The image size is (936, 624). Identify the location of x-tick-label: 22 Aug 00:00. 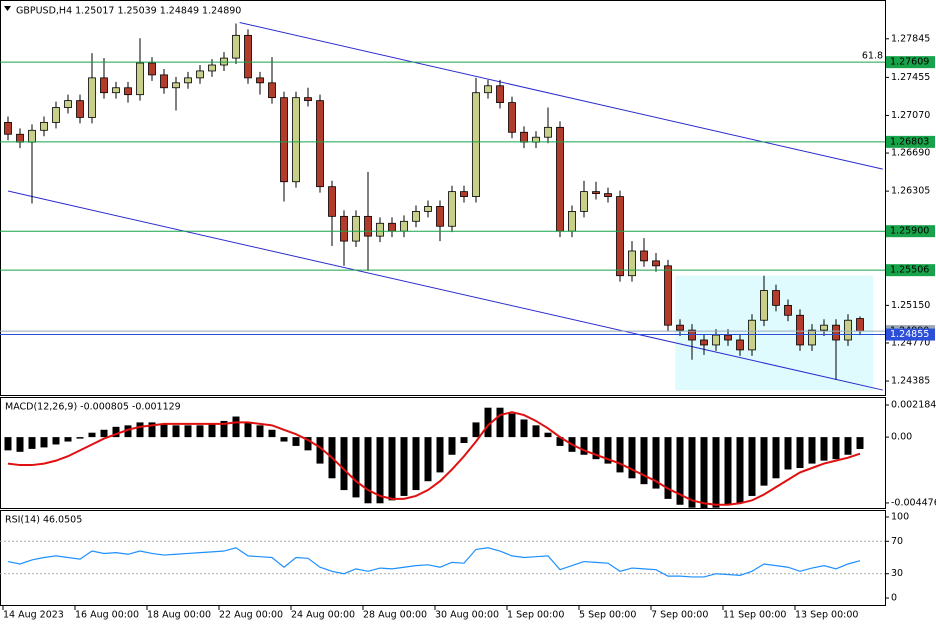
(251, 615).